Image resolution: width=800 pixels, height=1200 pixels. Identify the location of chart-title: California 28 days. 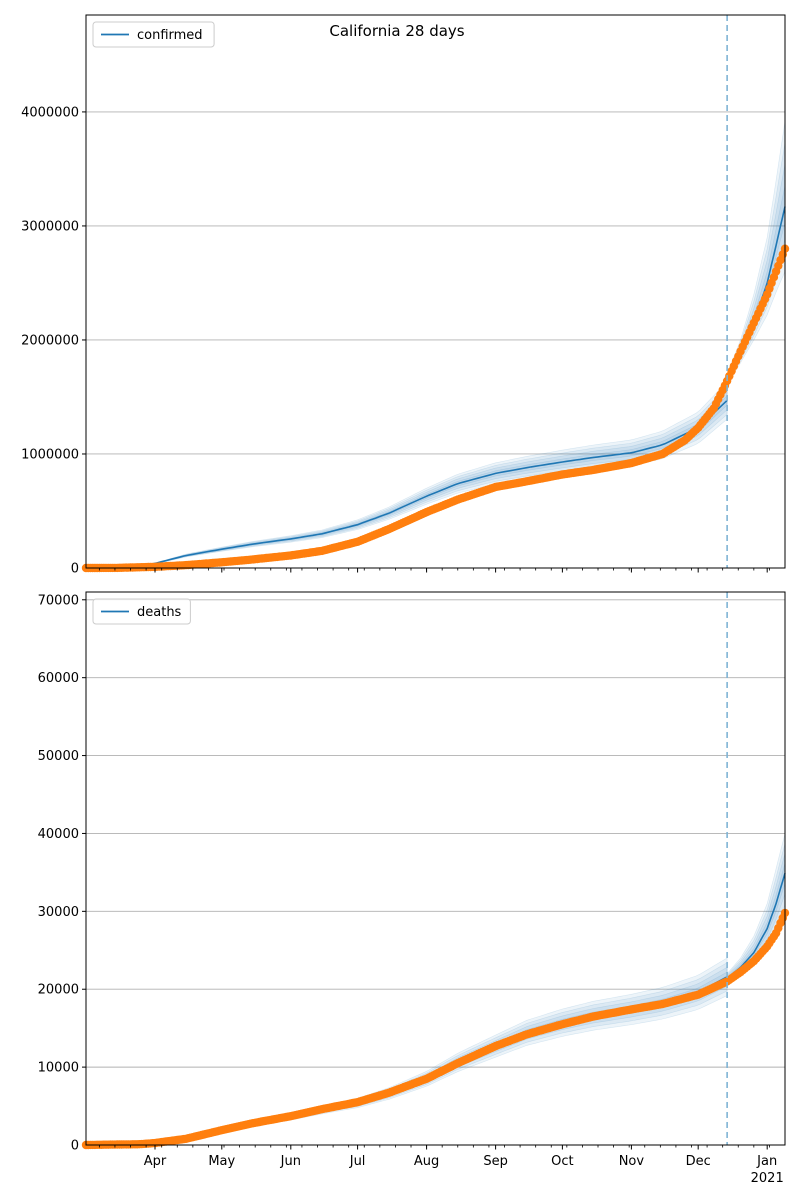
(396, 31).